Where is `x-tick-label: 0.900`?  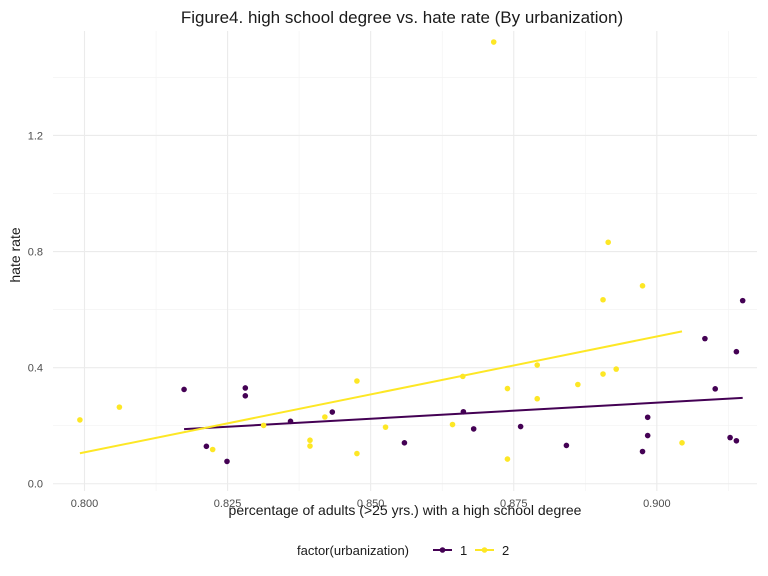 x-tick-label: 0.900 is located at coordinates (657, 504).